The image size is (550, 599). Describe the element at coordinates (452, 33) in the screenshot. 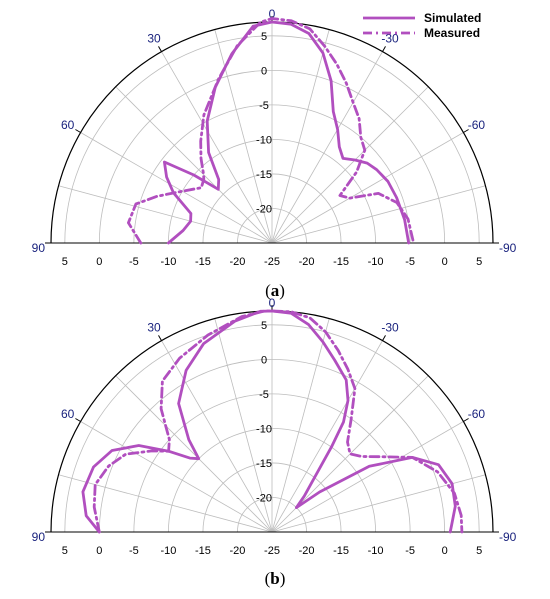

I see `legend-label-measured: Measured` at that location.